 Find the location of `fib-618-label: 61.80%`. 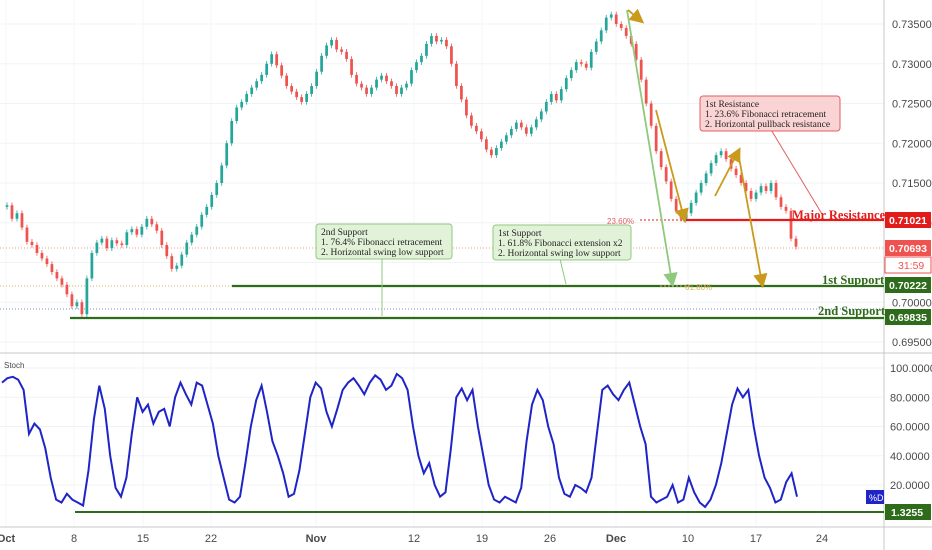

fib-618-label: 61.80% is located at coordinates (698, 287).